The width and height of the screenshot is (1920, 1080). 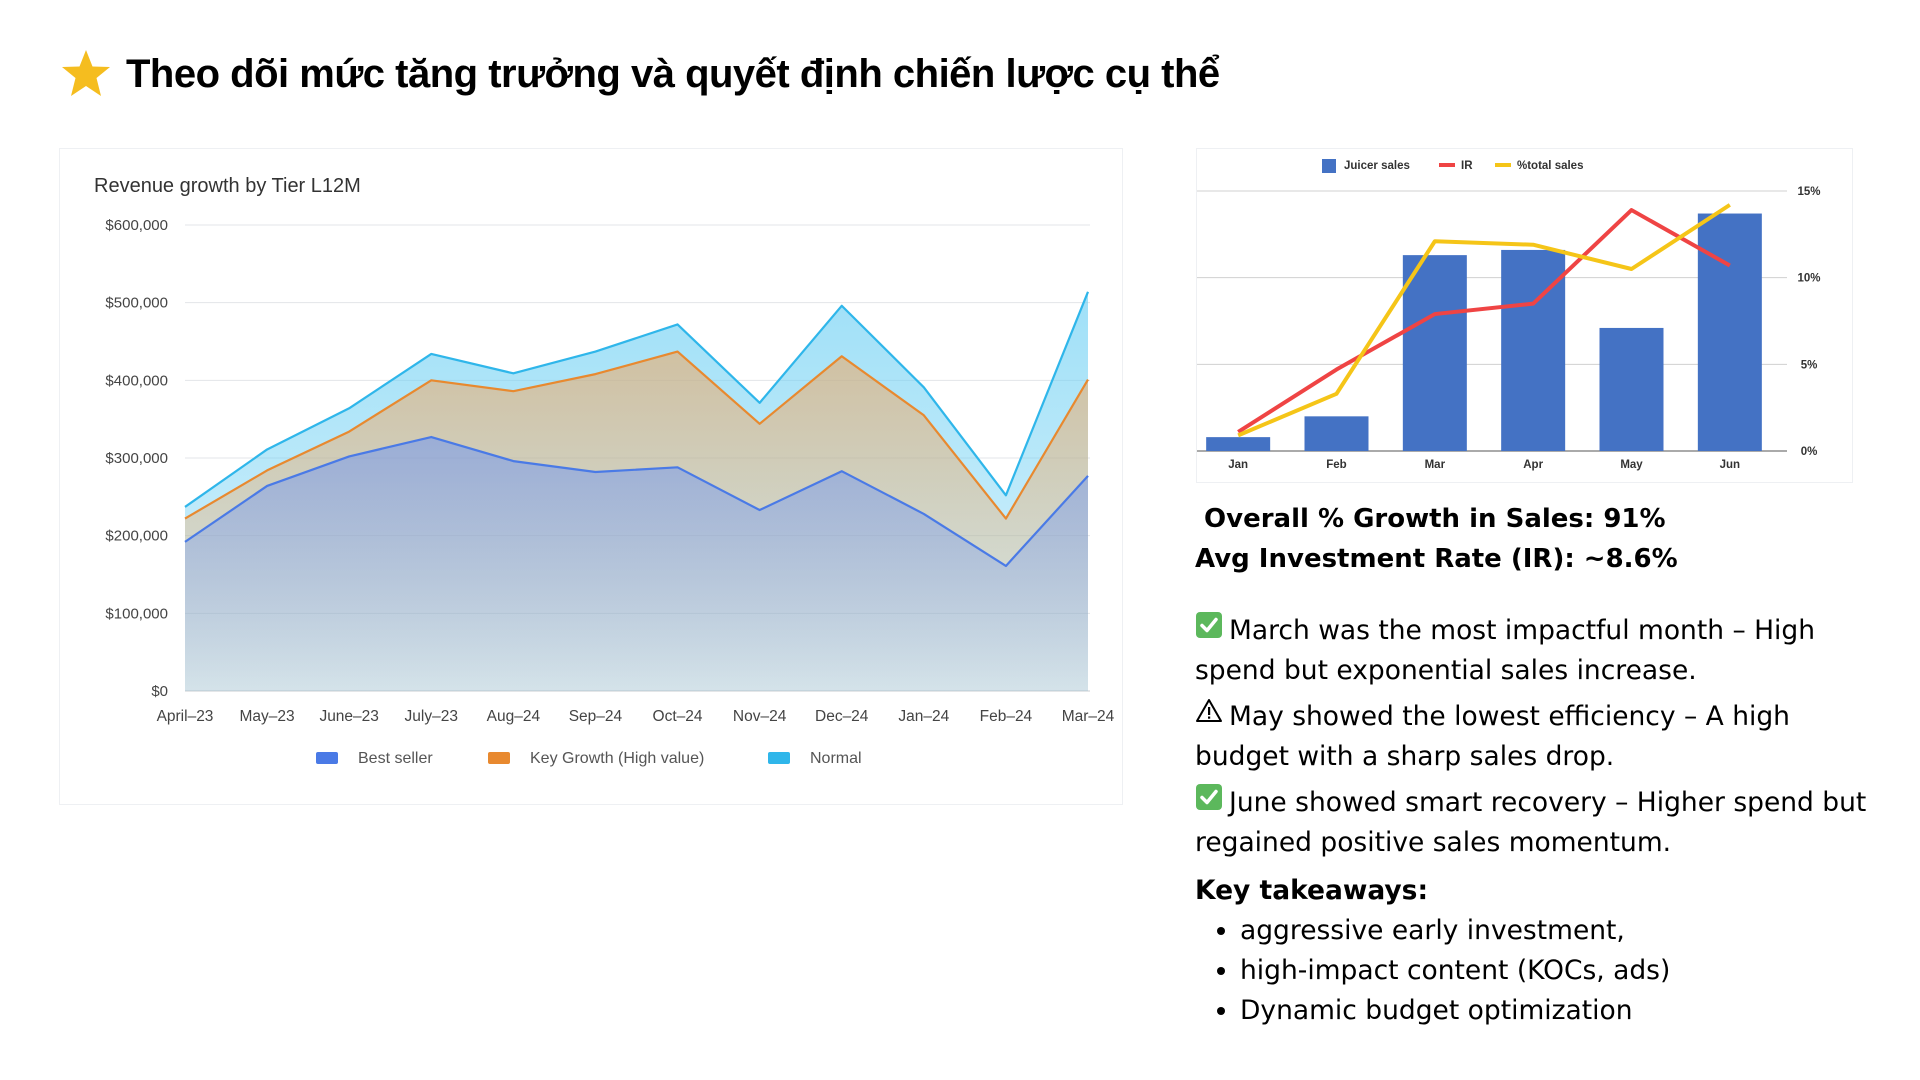 What do you see at coordinates (842, 716) in the screenshot?
I see `x-tick-label: Dec–24` at bounding box center [842, 716].